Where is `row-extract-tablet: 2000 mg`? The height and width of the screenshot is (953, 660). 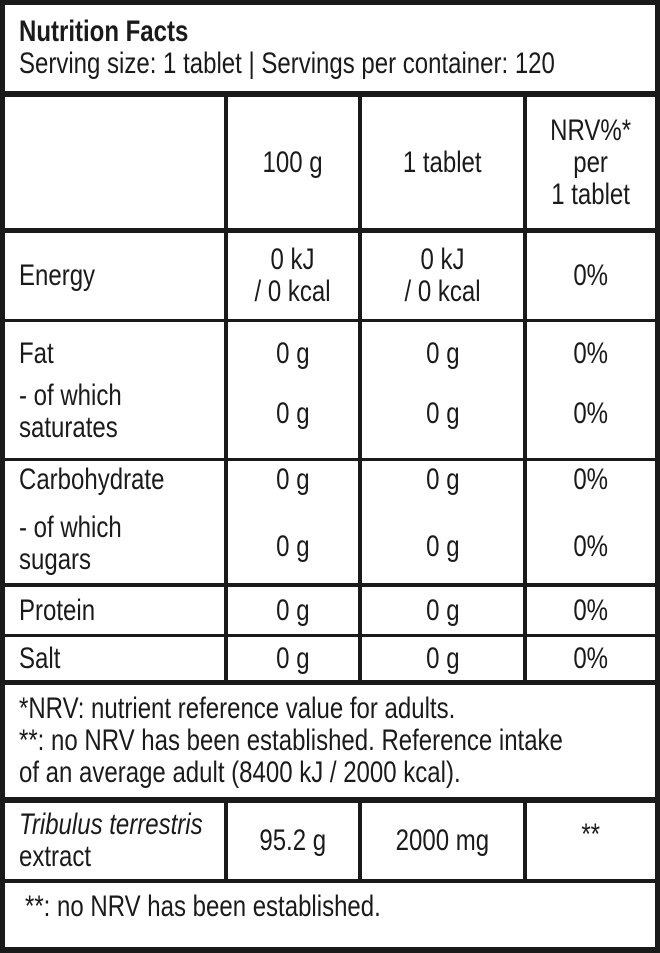
row-extract-tablet: 2000 mg is located at coordinates (442, 841).